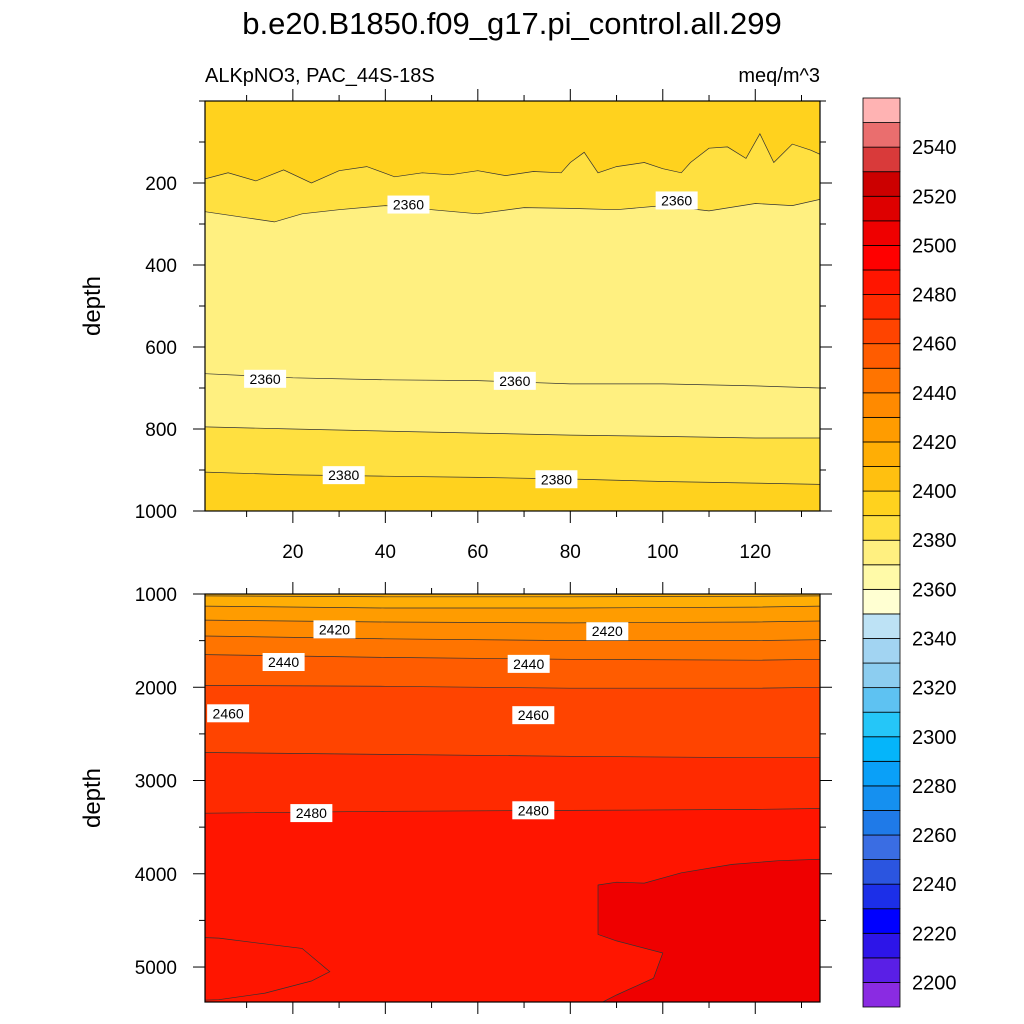 This screenshot has height=1024, width=1024. I want to click on chart-title: b.e20.B1850.f09_g17.pi_control.all.299, so click(512, 23).